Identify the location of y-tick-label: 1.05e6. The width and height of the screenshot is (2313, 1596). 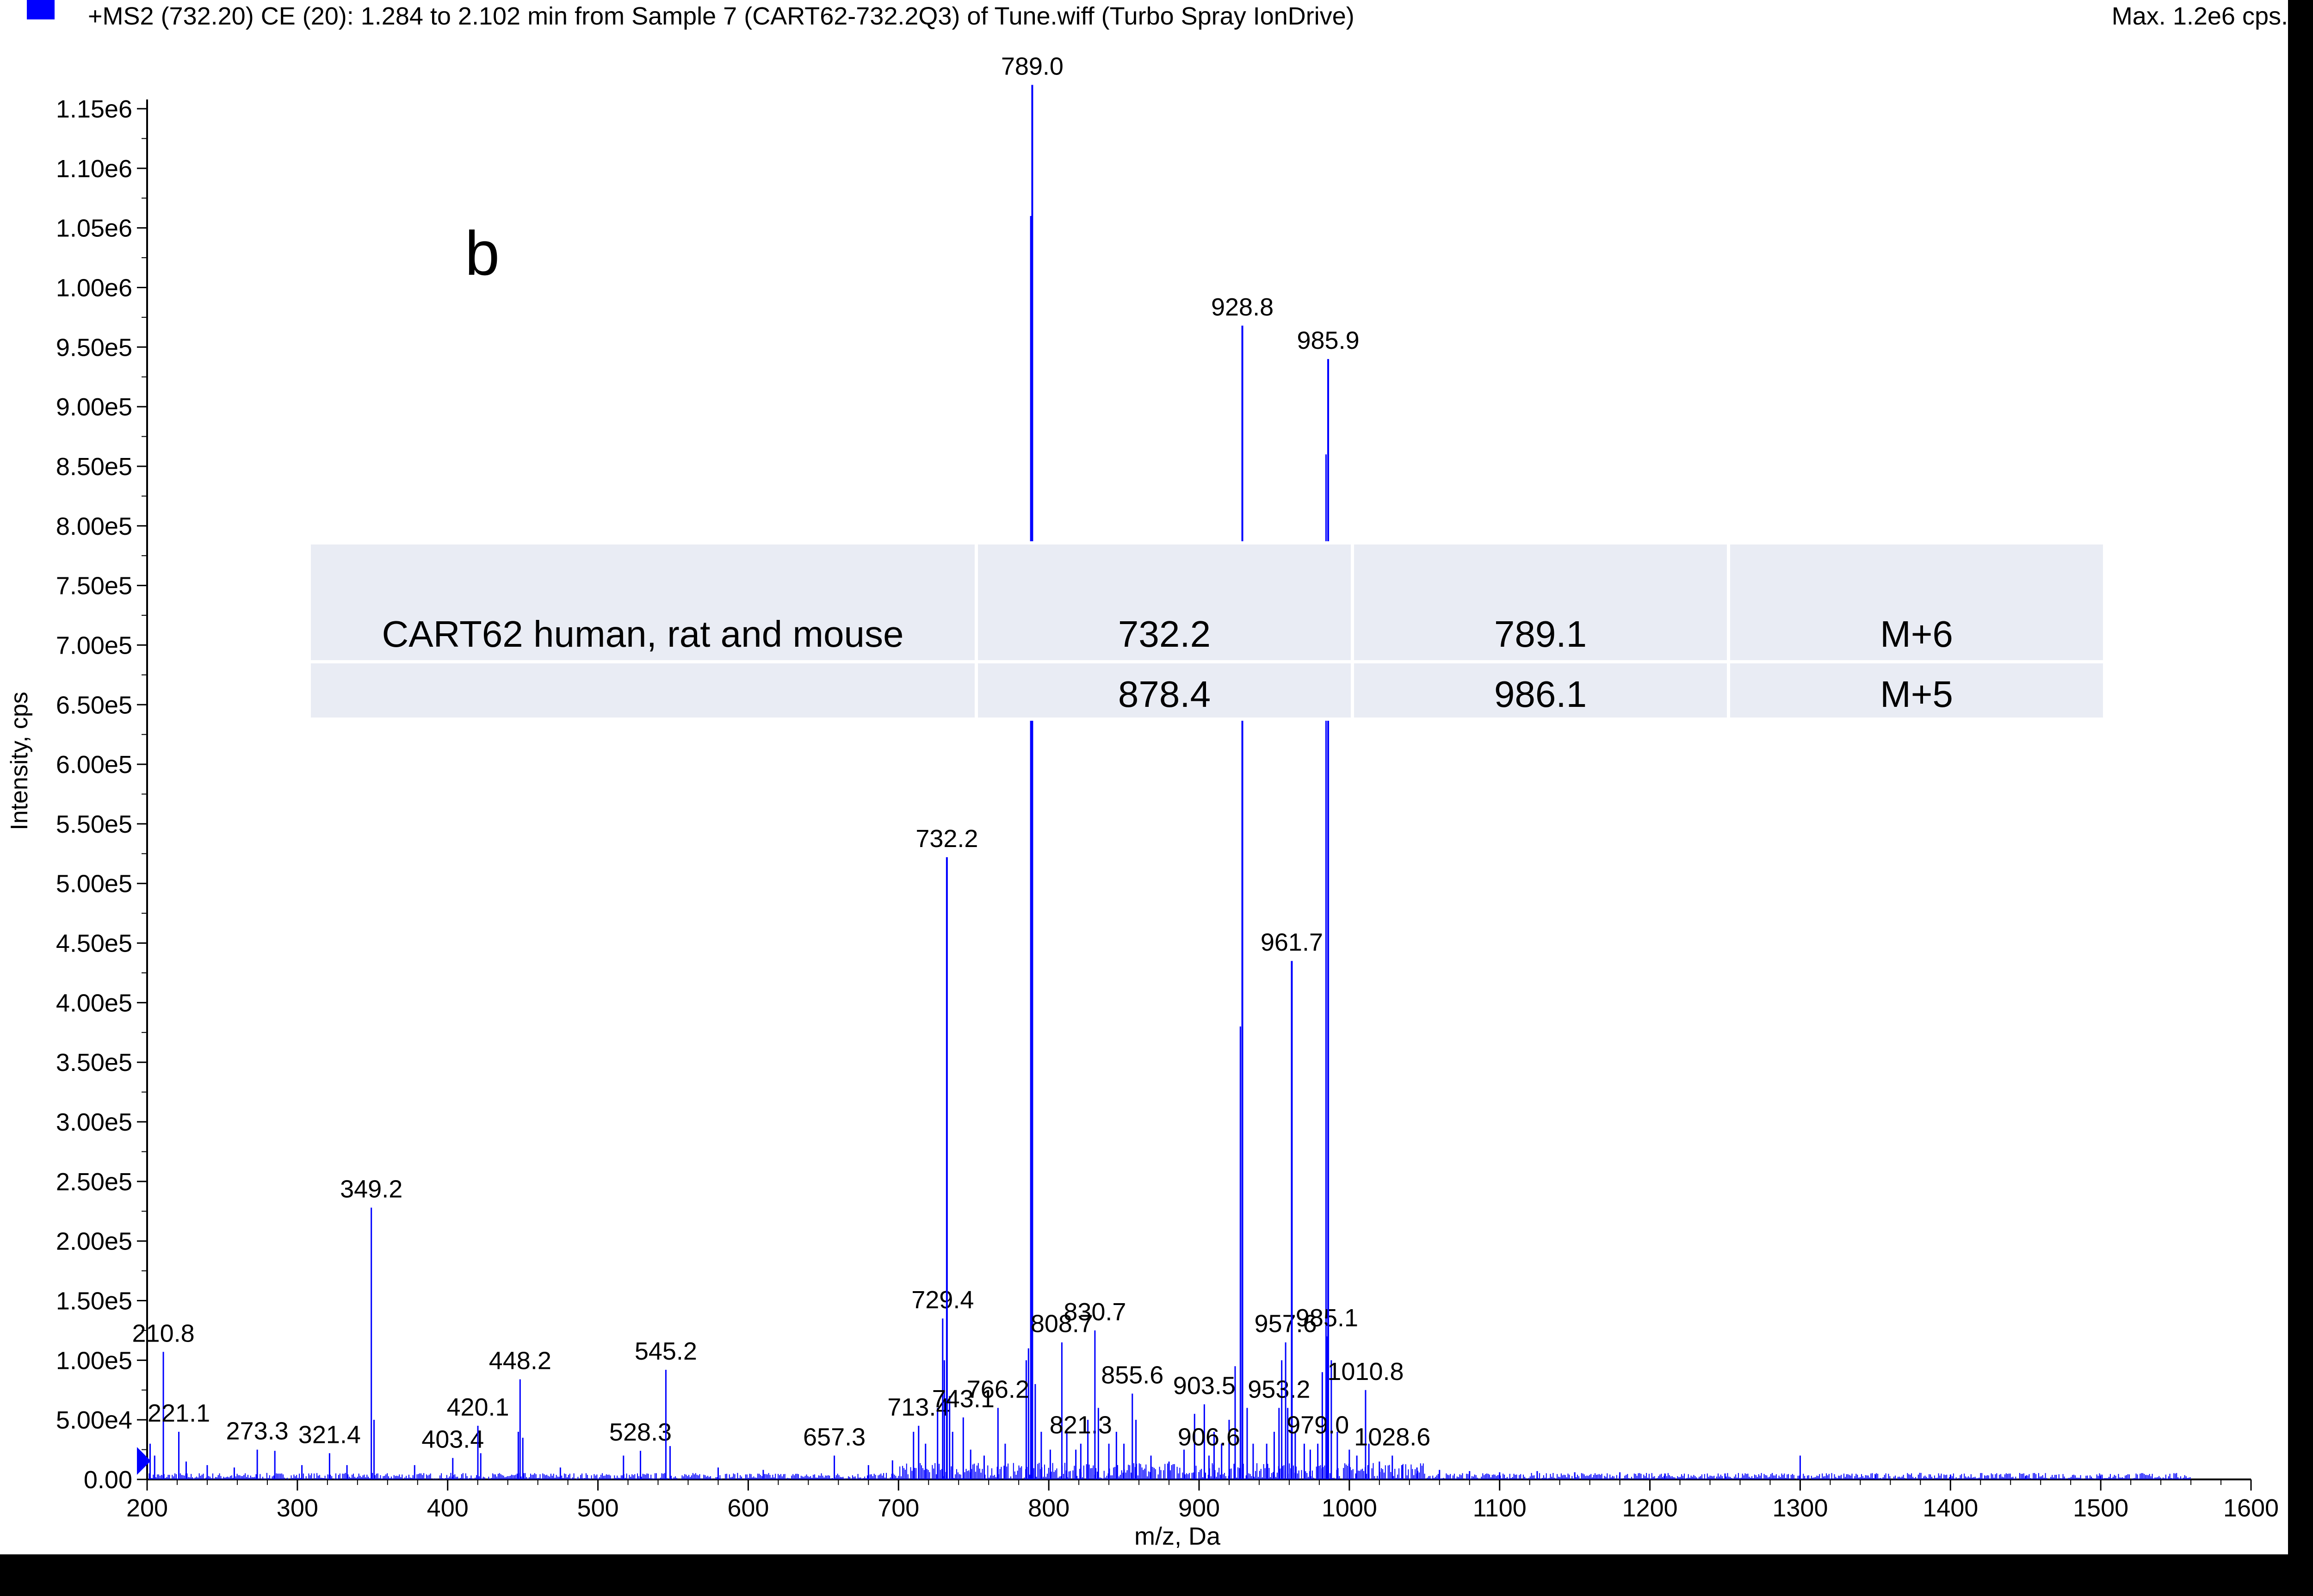
(94, 228).